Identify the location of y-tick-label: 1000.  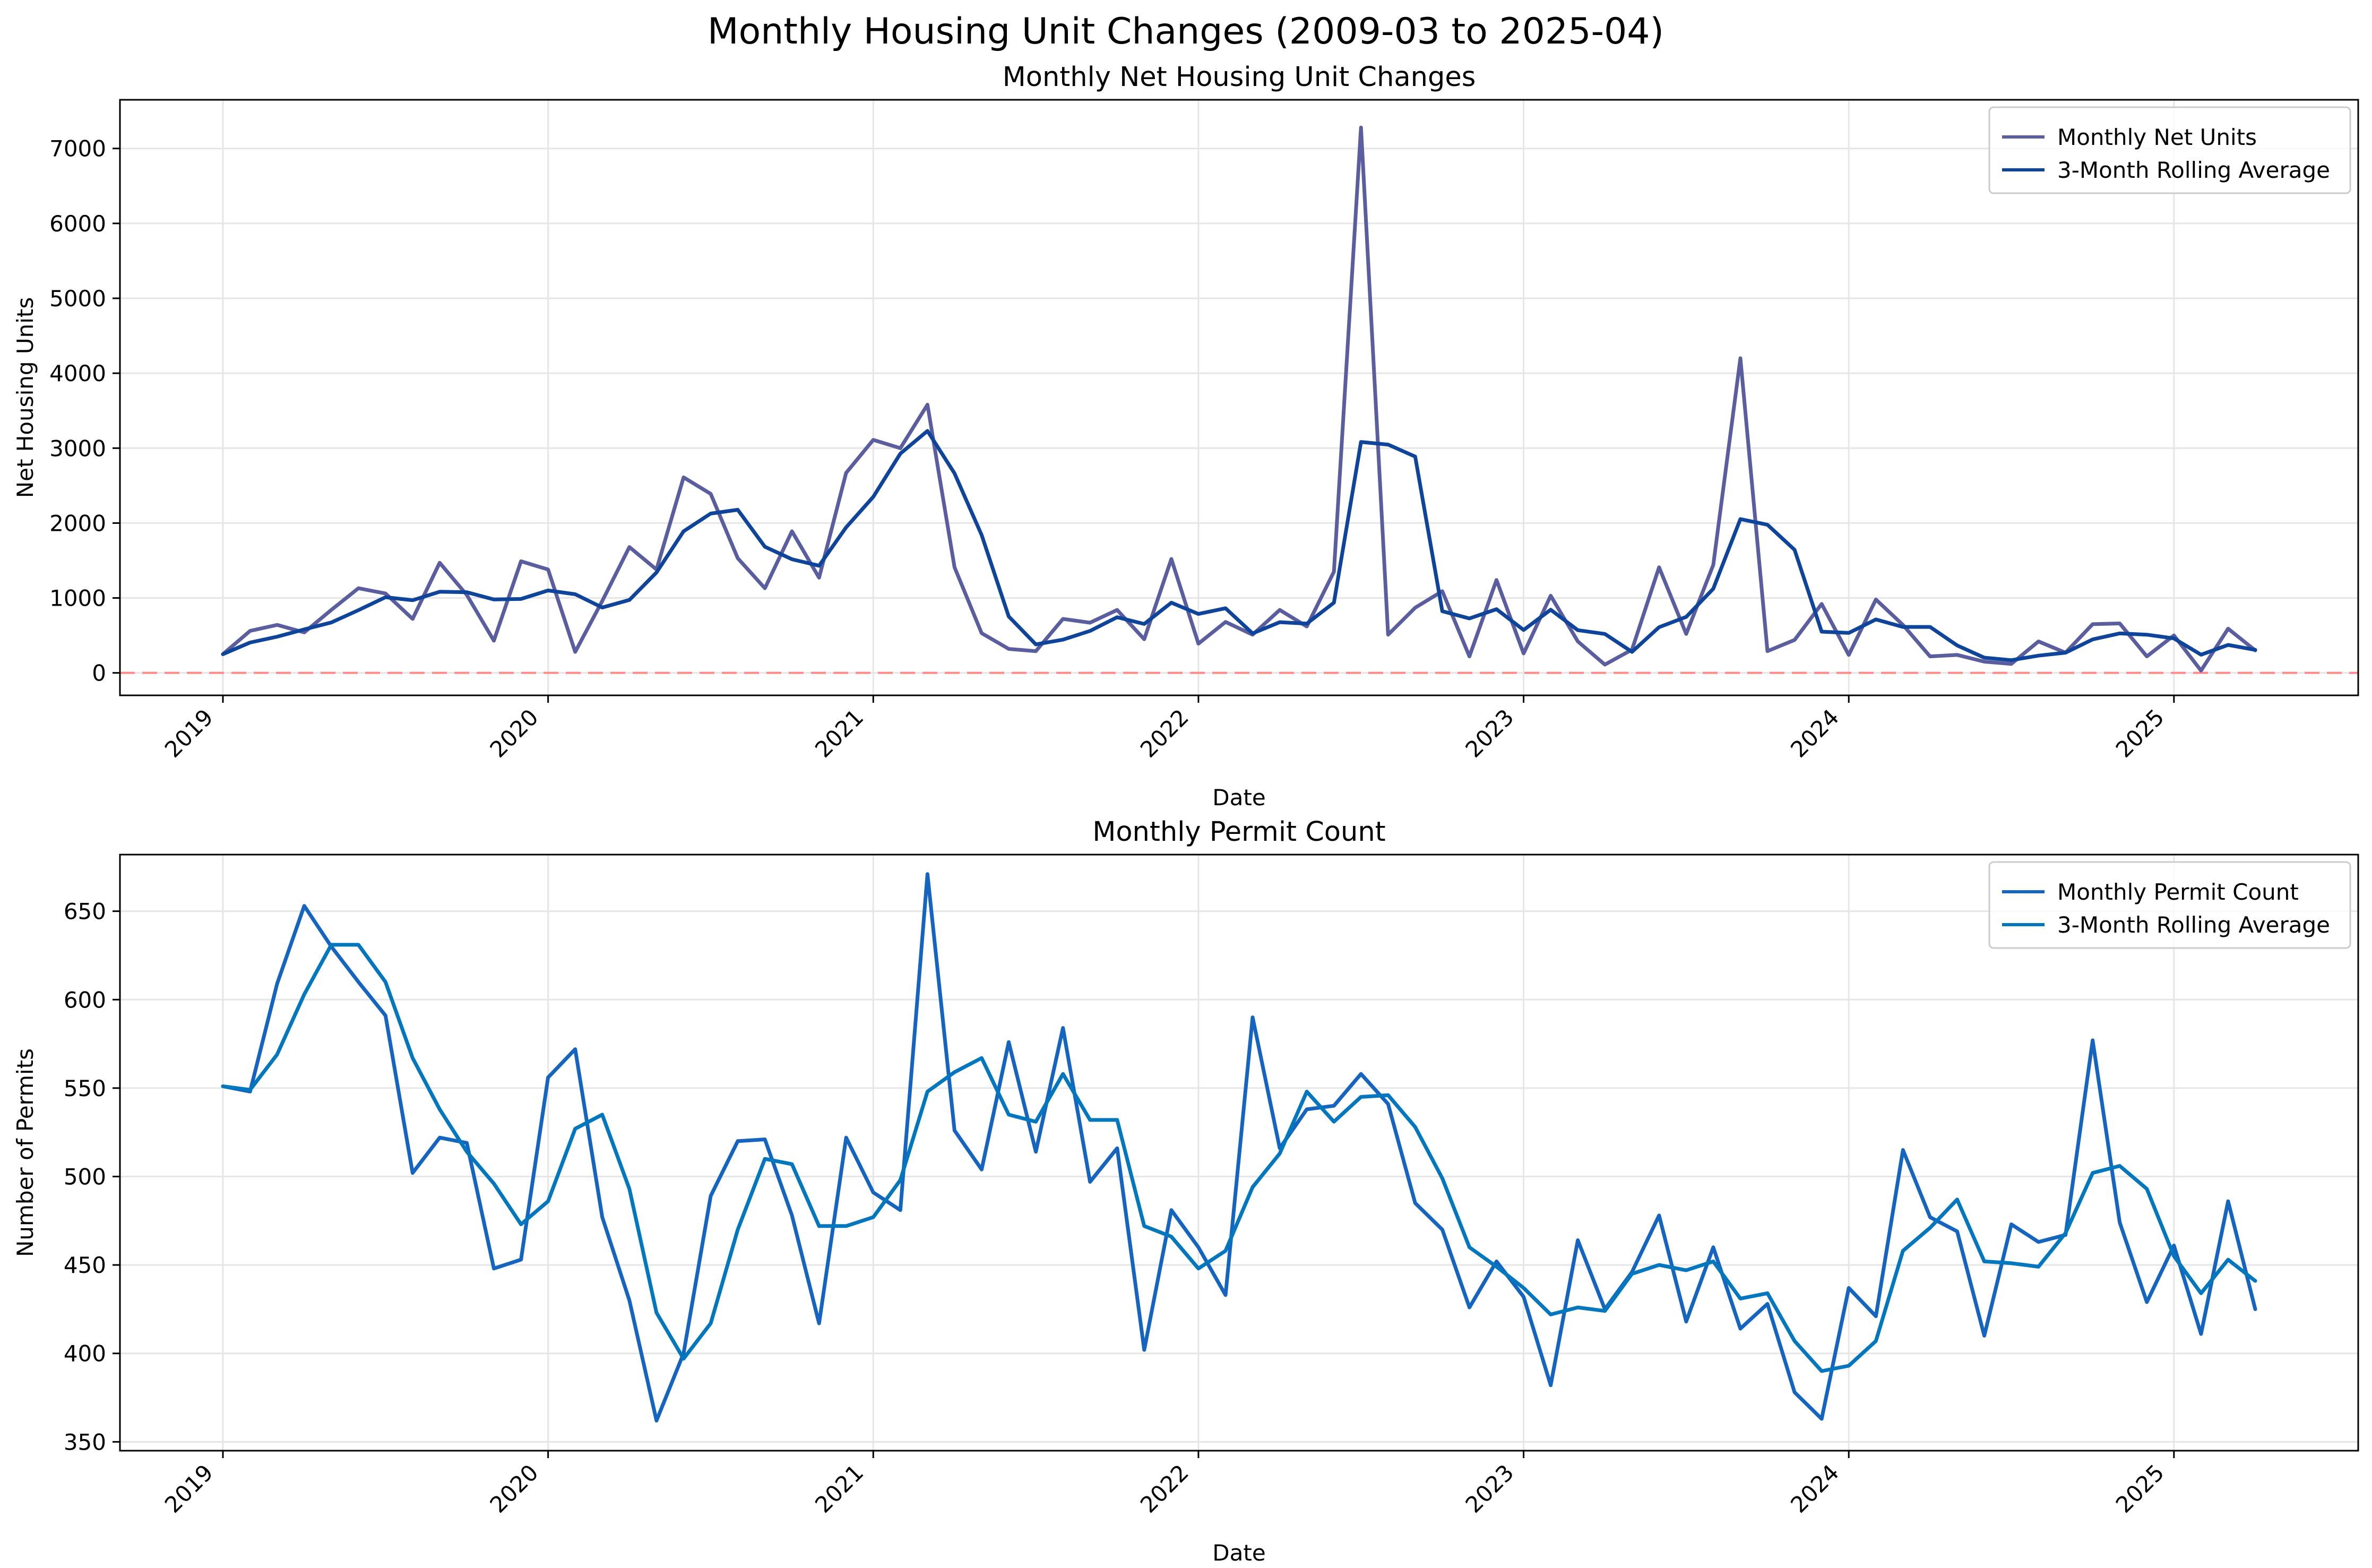
(77, 598).